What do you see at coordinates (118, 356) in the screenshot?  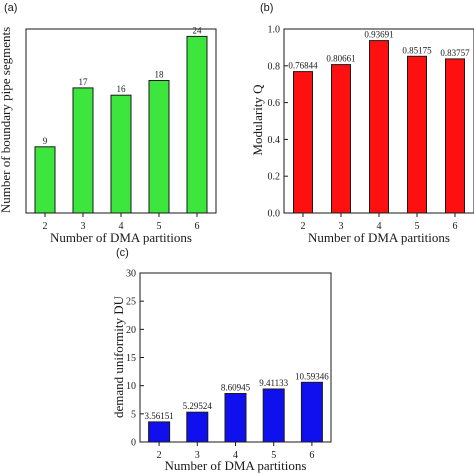 I see `y-axis-title: demand uniformity DU` at bounding box center [118, 356].